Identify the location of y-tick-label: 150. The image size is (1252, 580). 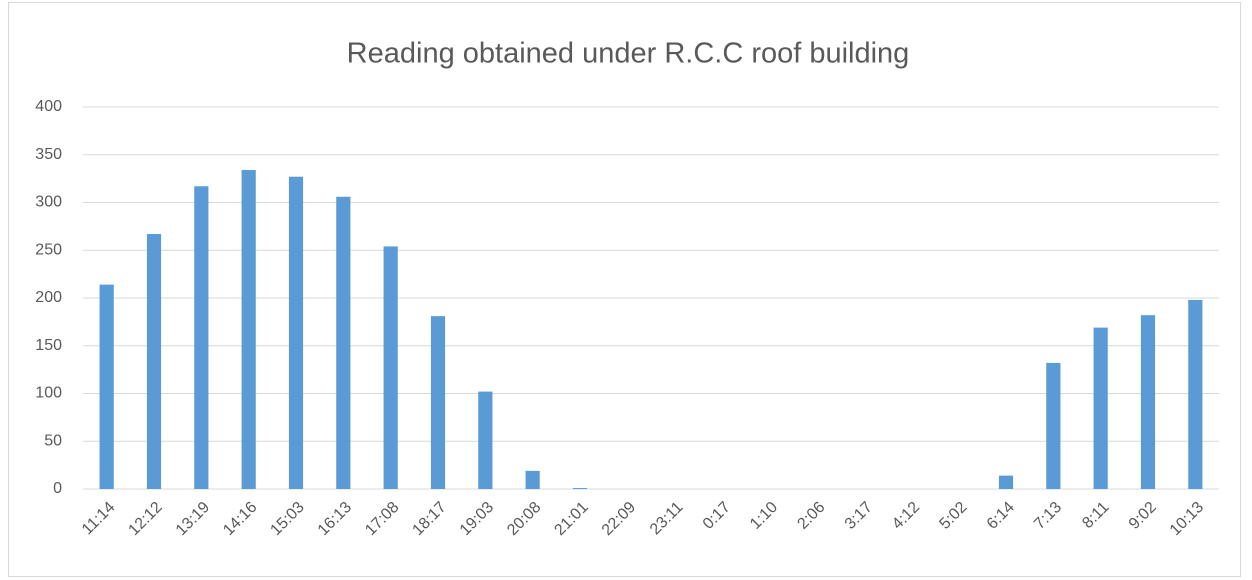
(48, 345).